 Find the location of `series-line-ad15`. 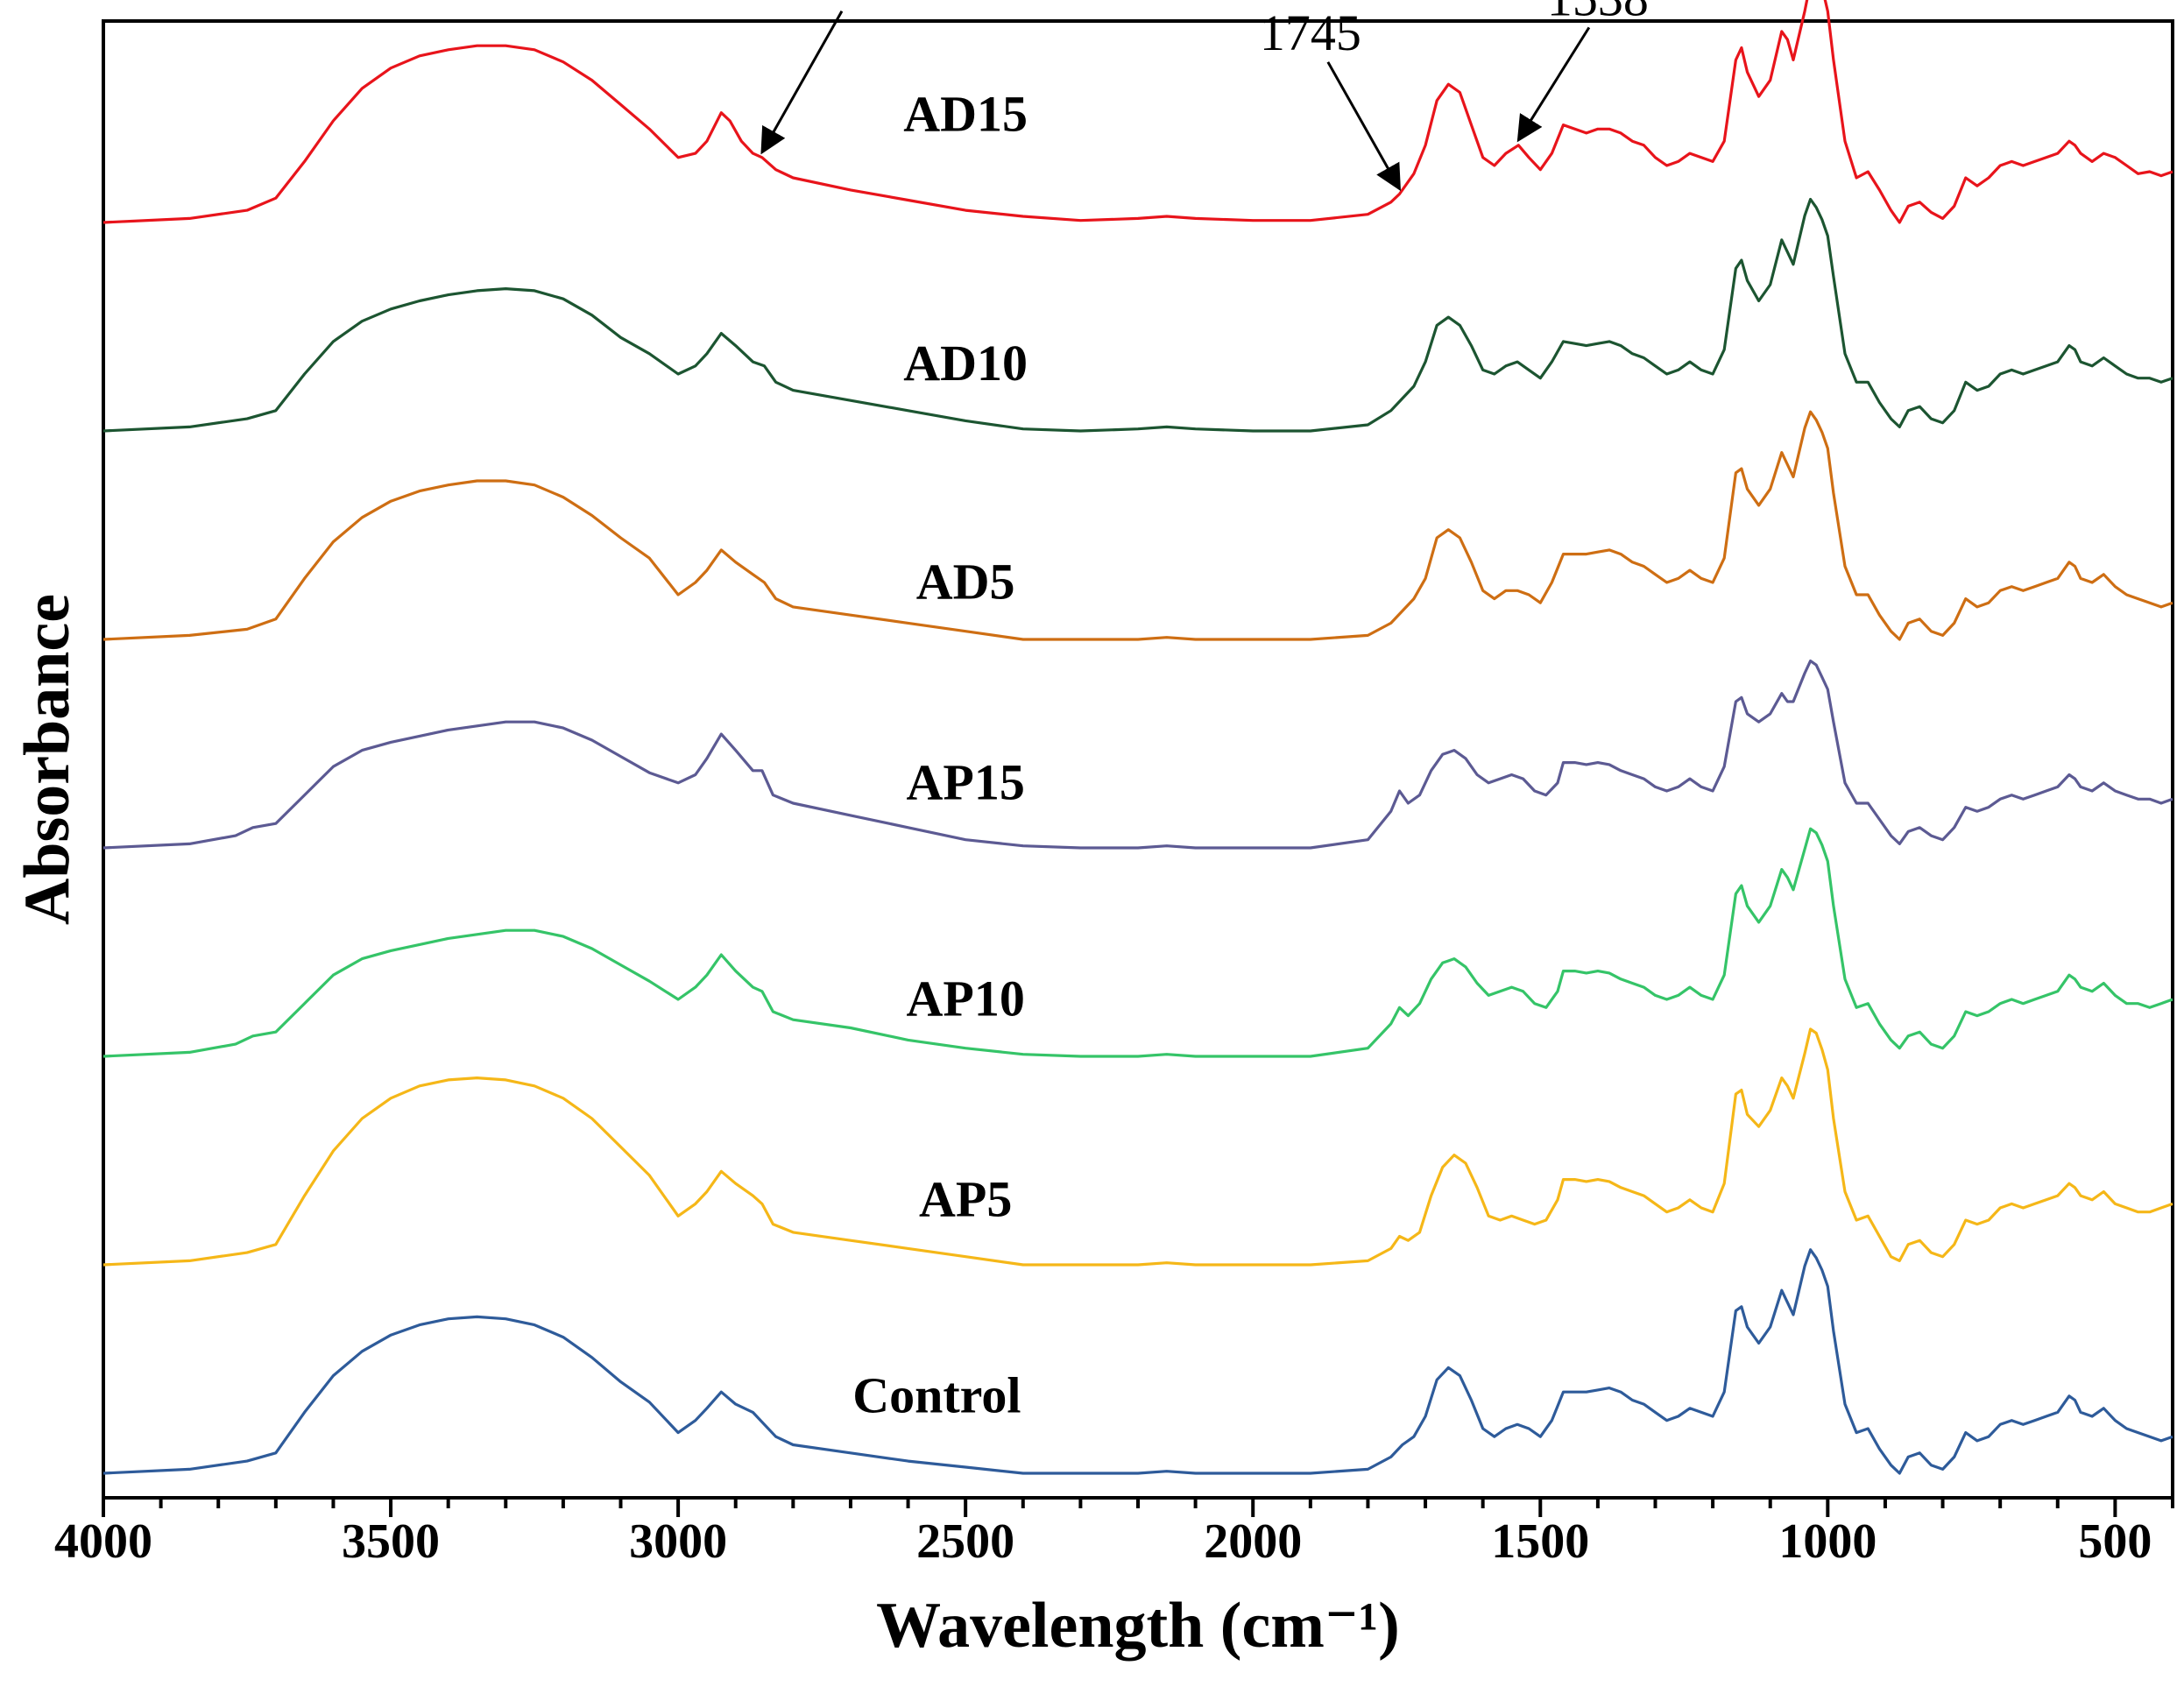

series-line-ad15 is located at coordinates (1137, 112).